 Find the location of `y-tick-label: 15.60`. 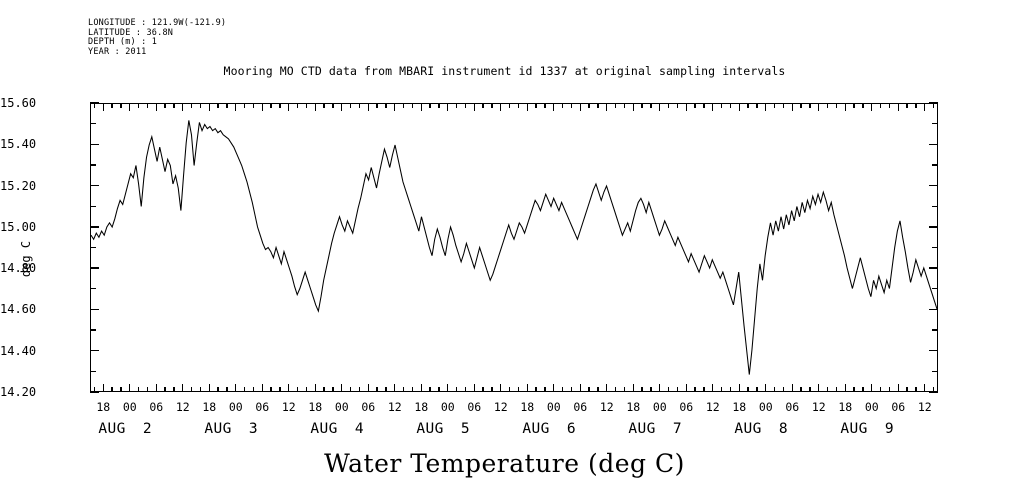

y-tick-label: 15.60 is located at coordinates (18, 103).